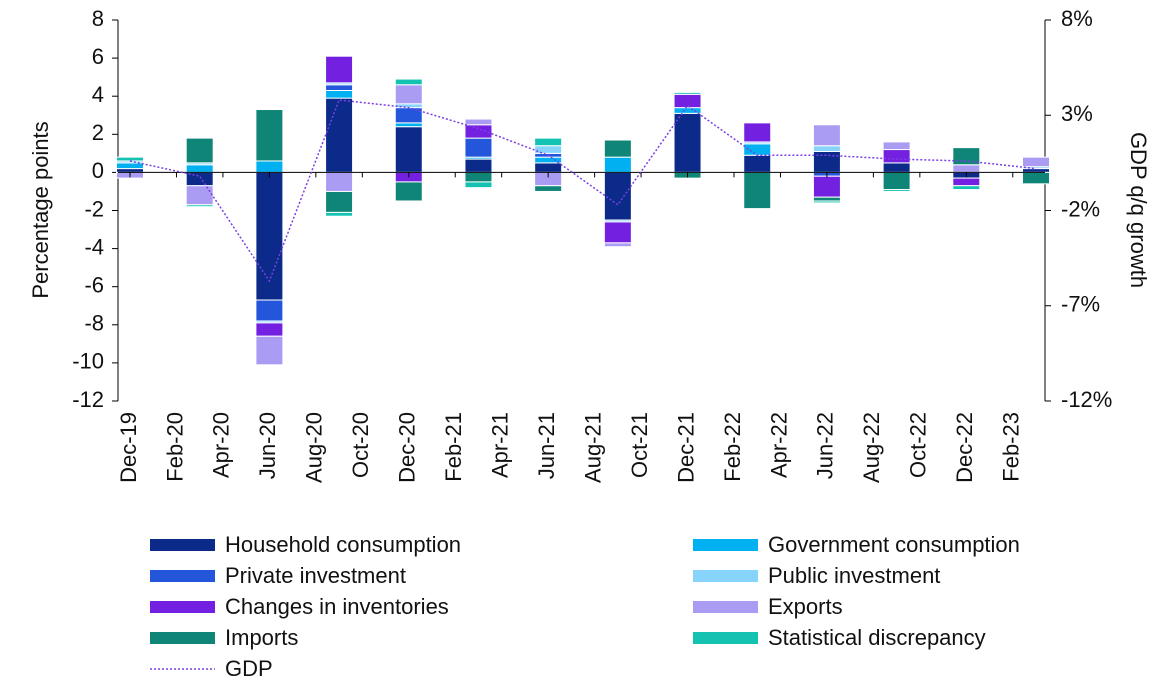  Describe the element at coordinates (854, 575) in the screenshot. I see `legend-label: Public investment` at that location.